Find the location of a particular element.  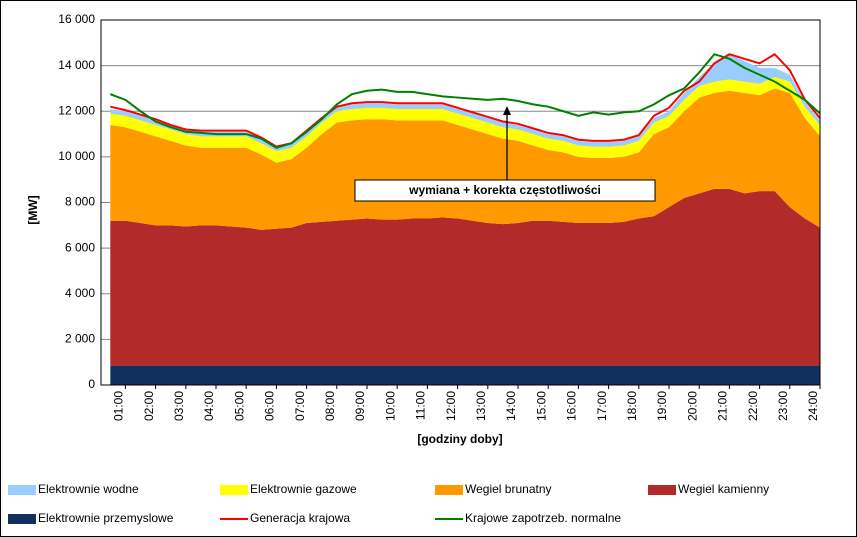

x-tick-label: 24:00 is located at coordinates (813, 406).